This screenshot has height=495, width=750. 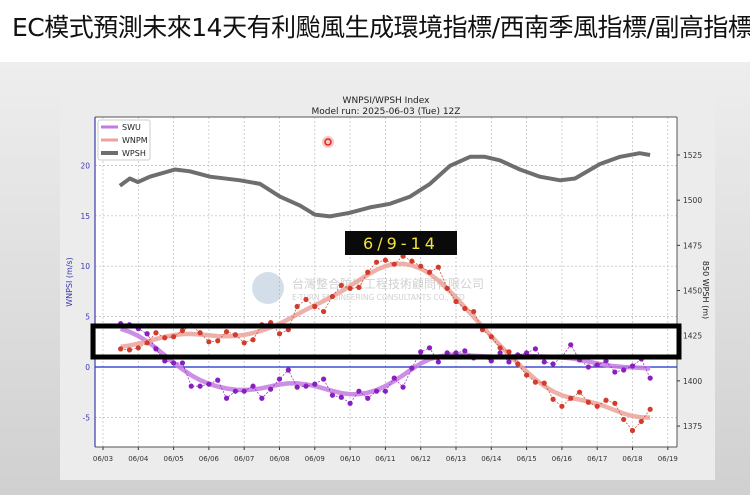 What do you see at coordinates (87, 417) in the screenshot?
I see `y-tick-label: -5` at bounding box center [87, 417].